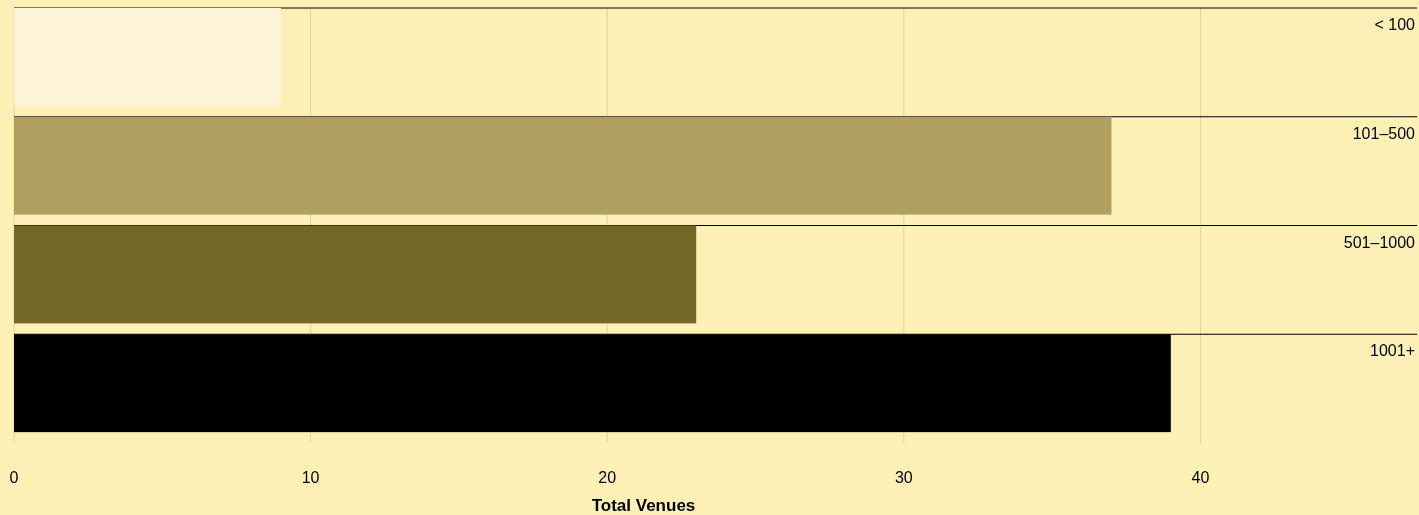 This screenshot has height=515, width=1419. I want to click on x-axis-title: Total Venues, so click(643, 505).